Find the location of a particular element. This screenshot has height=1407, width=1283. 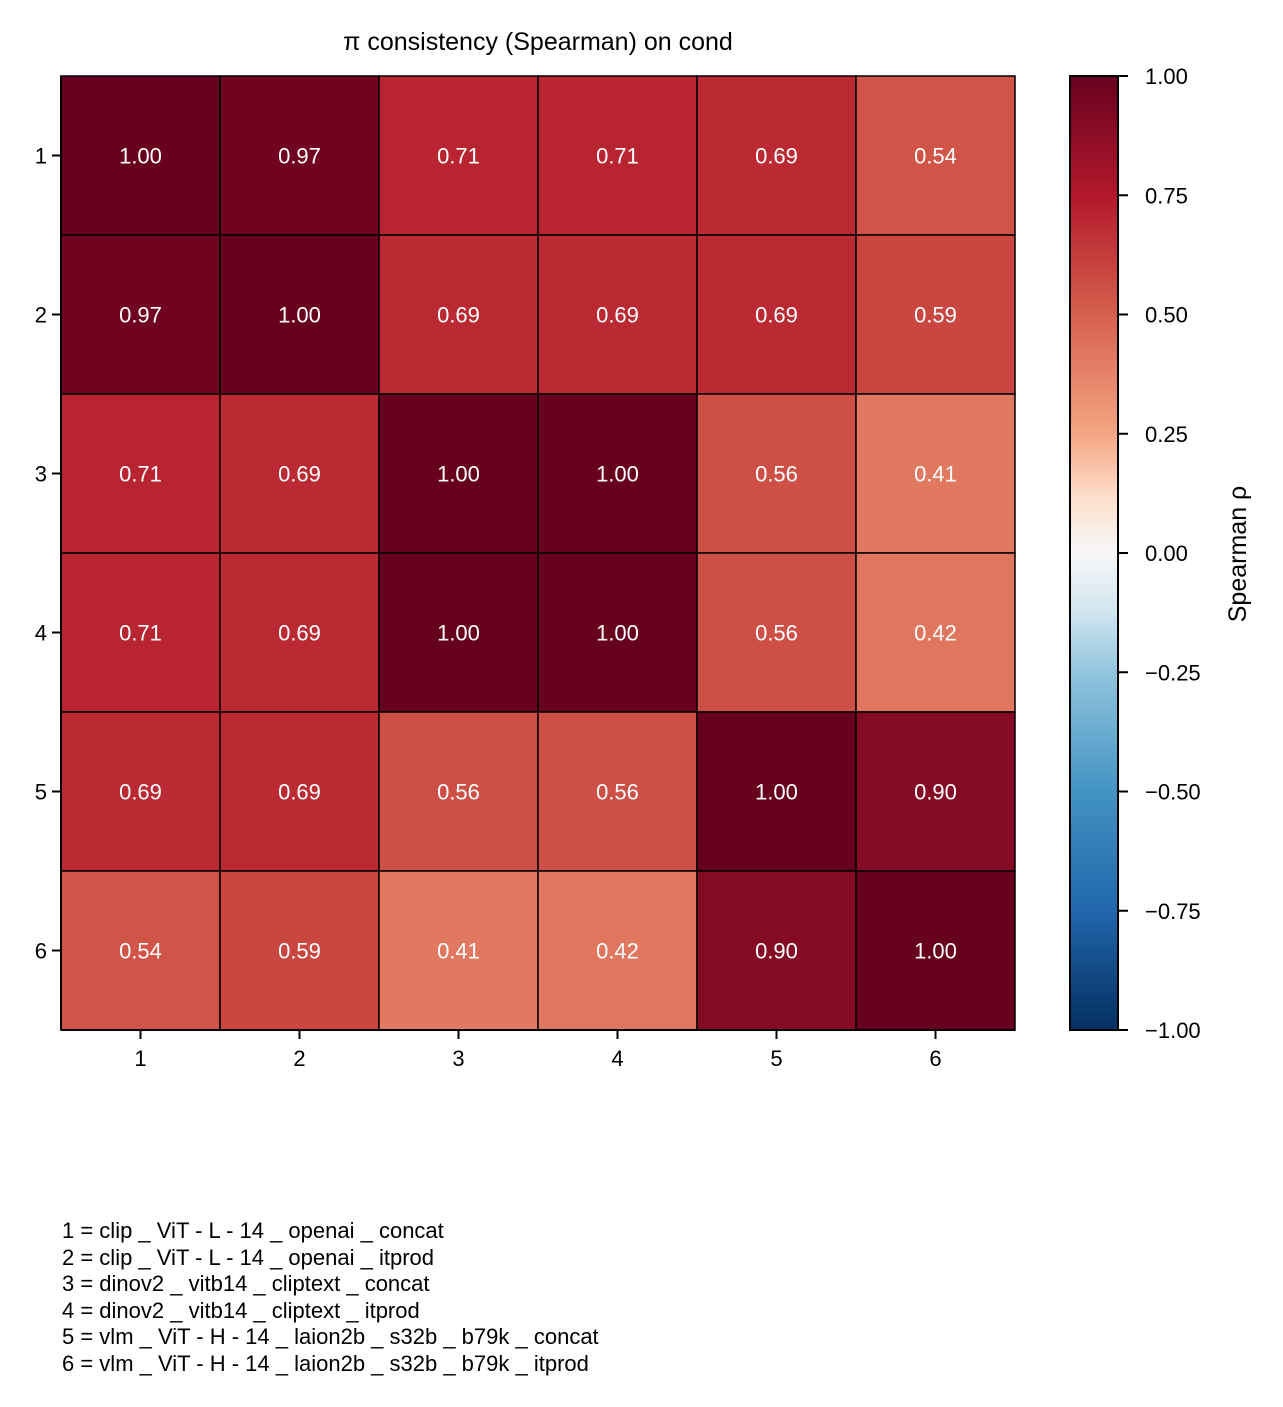

cell-label-r1-c5: 0.69 is located at coordinates (776, 156).